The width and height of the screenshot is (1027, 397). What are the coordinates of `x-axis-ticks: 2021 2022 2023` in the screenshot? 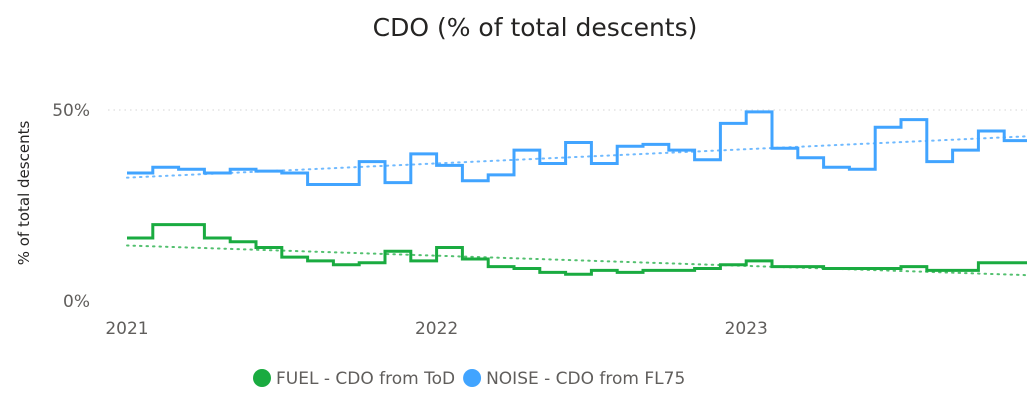 It's located at (436, 329).